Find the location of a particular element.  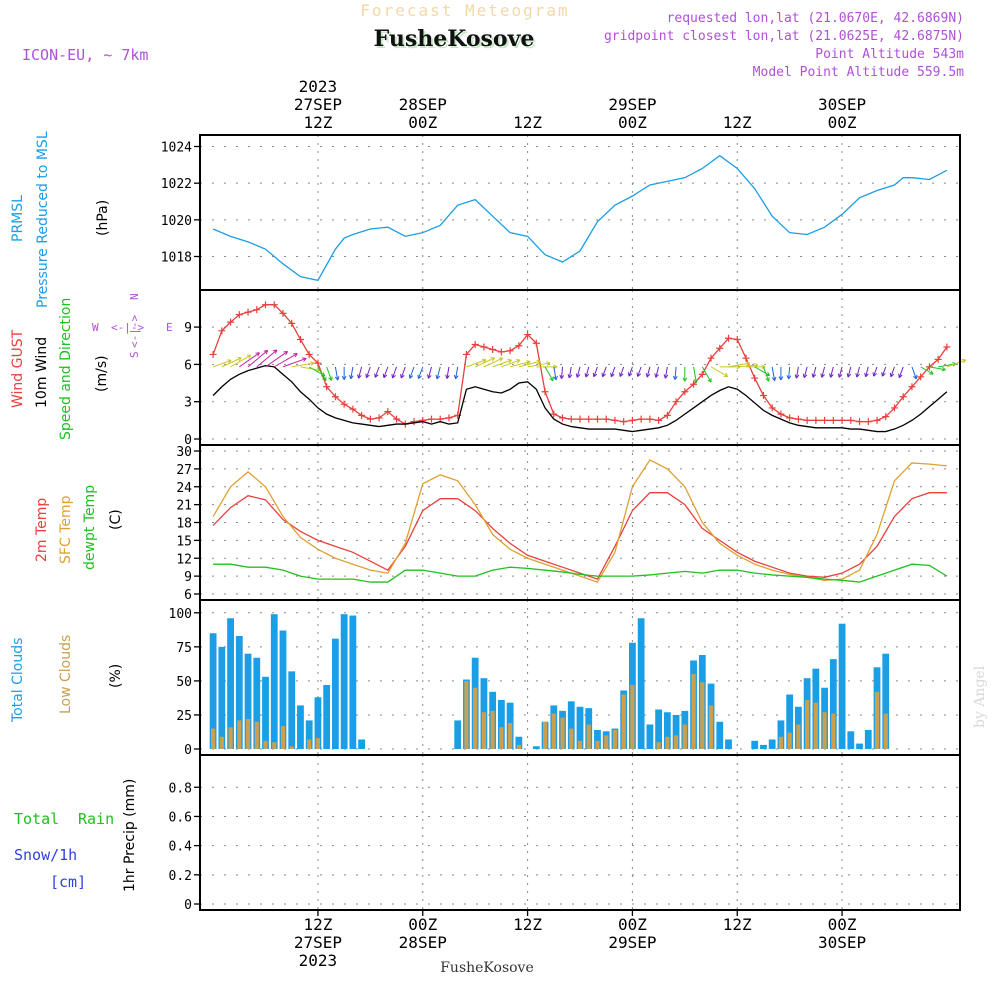

bottom-hour-label: 00Z is located at coordinates (632, 924).